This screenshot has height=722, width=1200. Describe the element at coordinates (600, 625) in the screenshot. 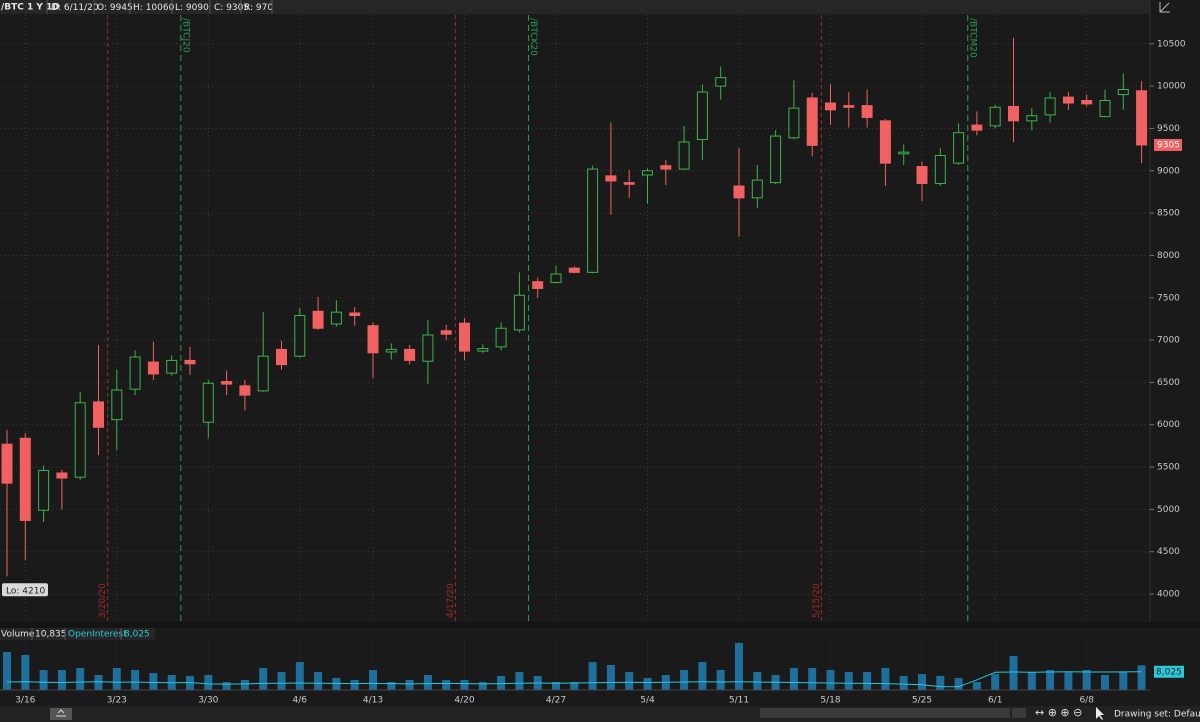

I see `panel-divider` at that location.